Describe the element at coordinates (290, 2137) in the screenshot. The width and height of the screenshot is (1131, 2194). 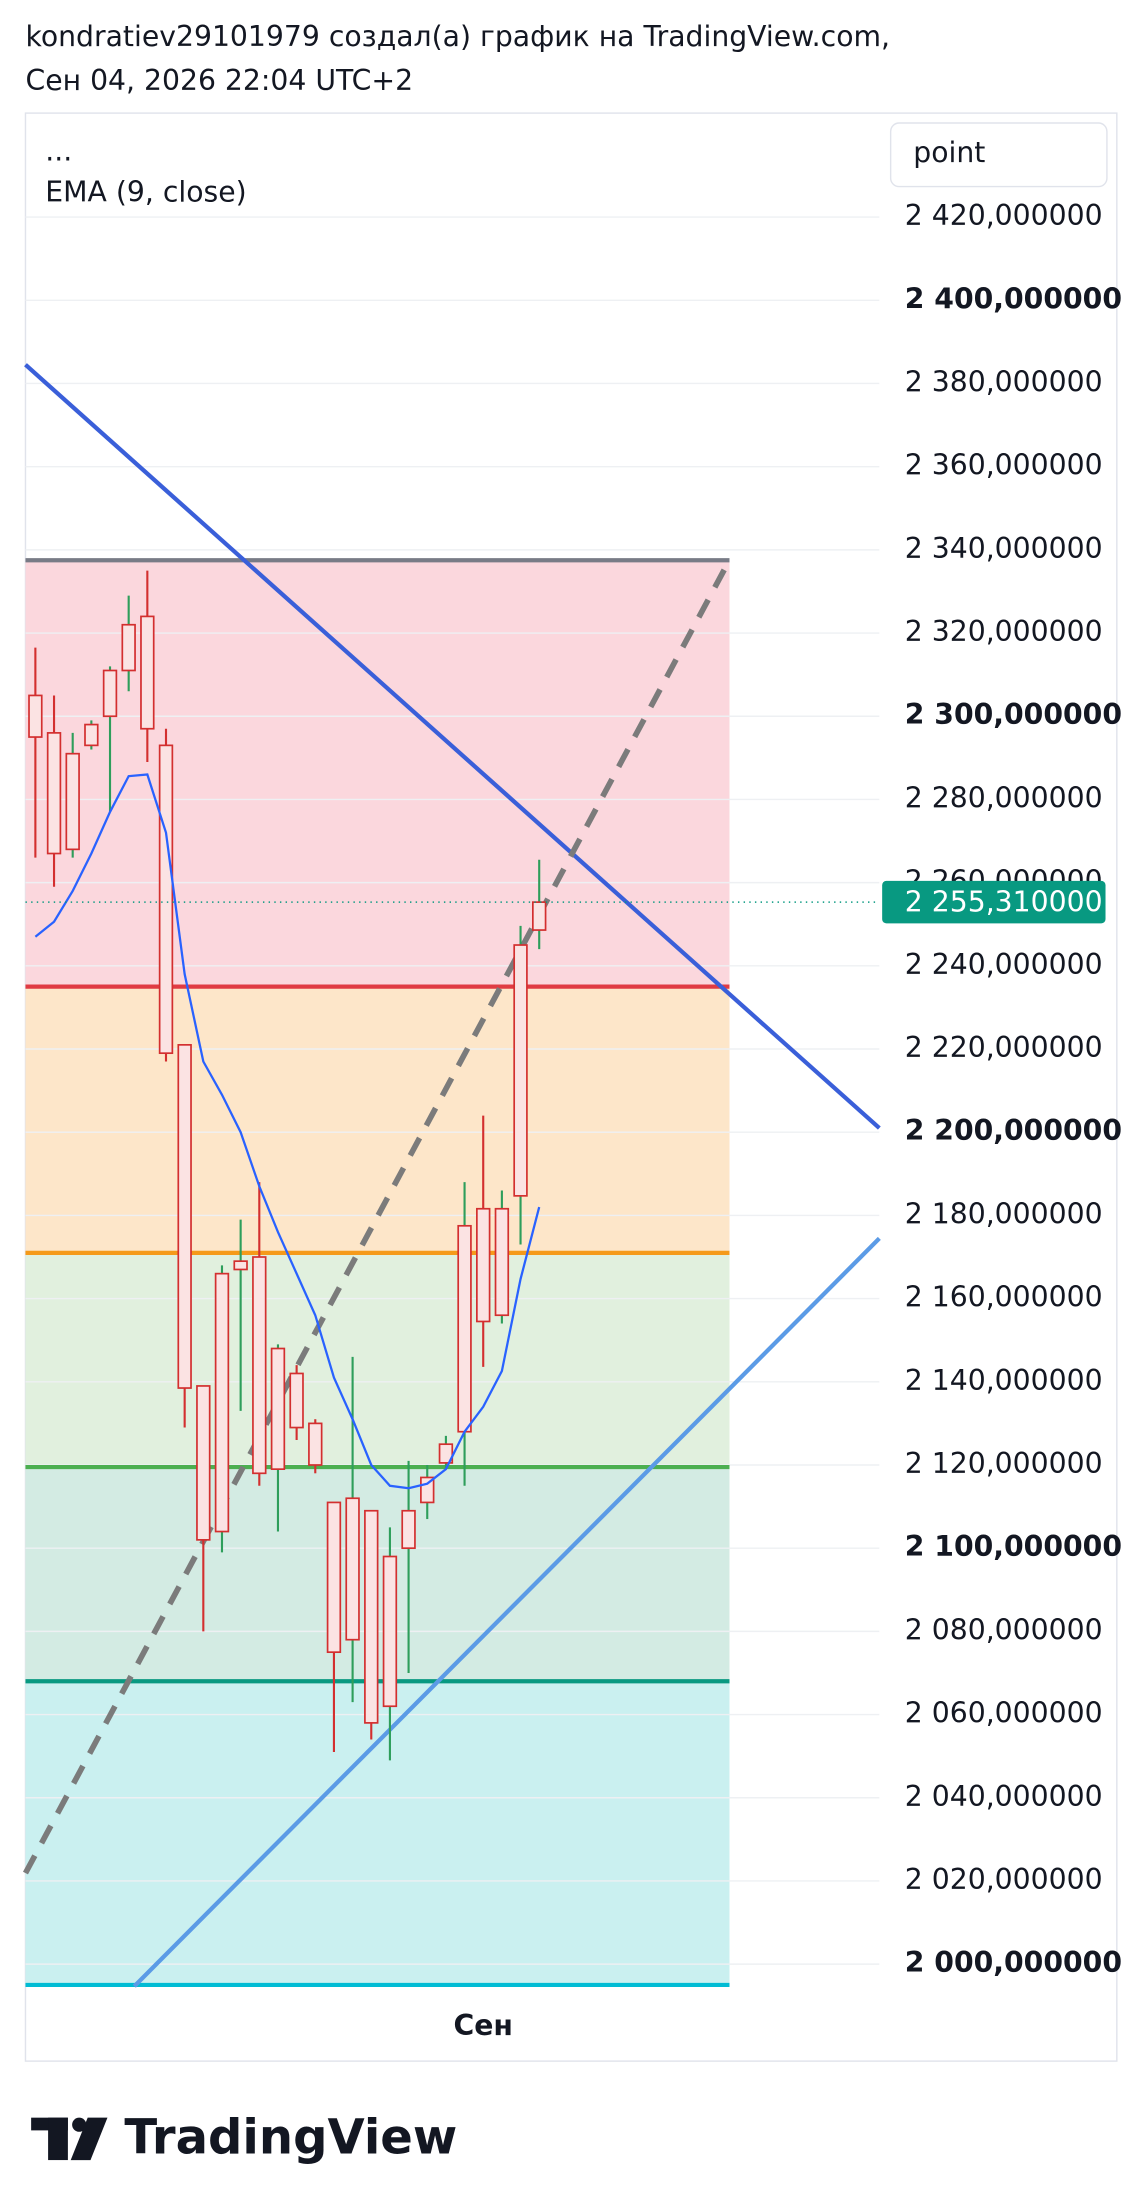
I see `brand-name: TradingView` at that location.